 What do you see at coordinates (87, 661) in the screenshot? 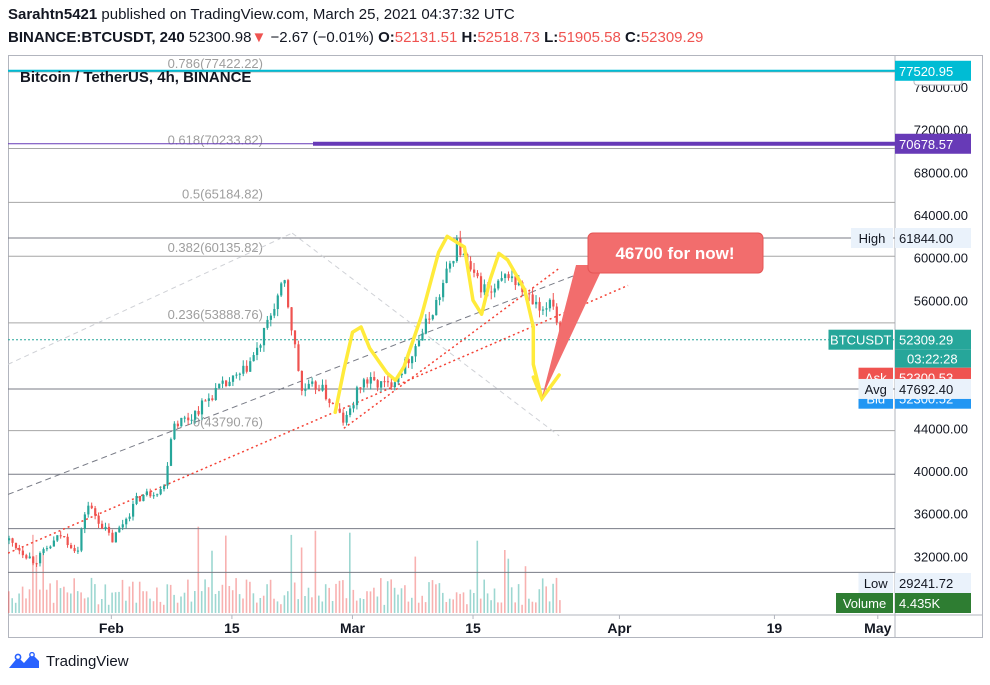
I see `brand-name: TradingView` at bounding box center [87, 661].